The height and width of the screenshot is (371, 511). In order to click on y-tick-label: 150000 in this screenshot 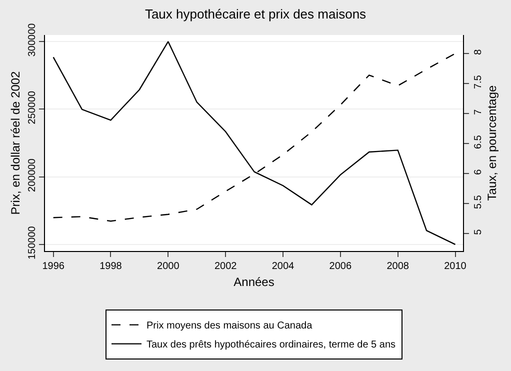, I will do `click(32, 243)`.